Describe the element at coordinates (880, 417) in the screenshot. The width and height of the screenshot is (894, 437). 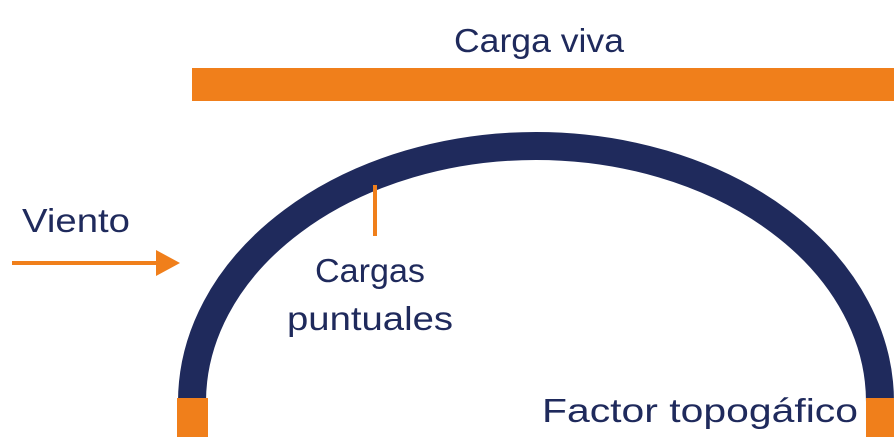
I see `right-foot` at that location.